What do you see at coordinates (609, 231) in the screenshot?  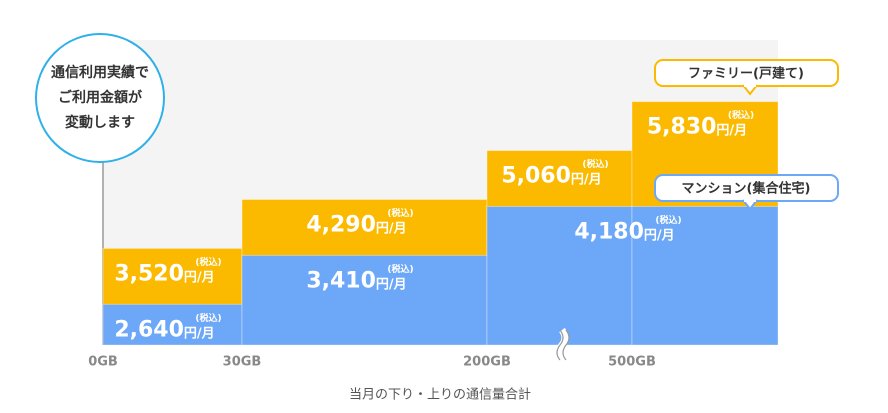 I see `value-number: 4,180` at bounding box center [609, 231].